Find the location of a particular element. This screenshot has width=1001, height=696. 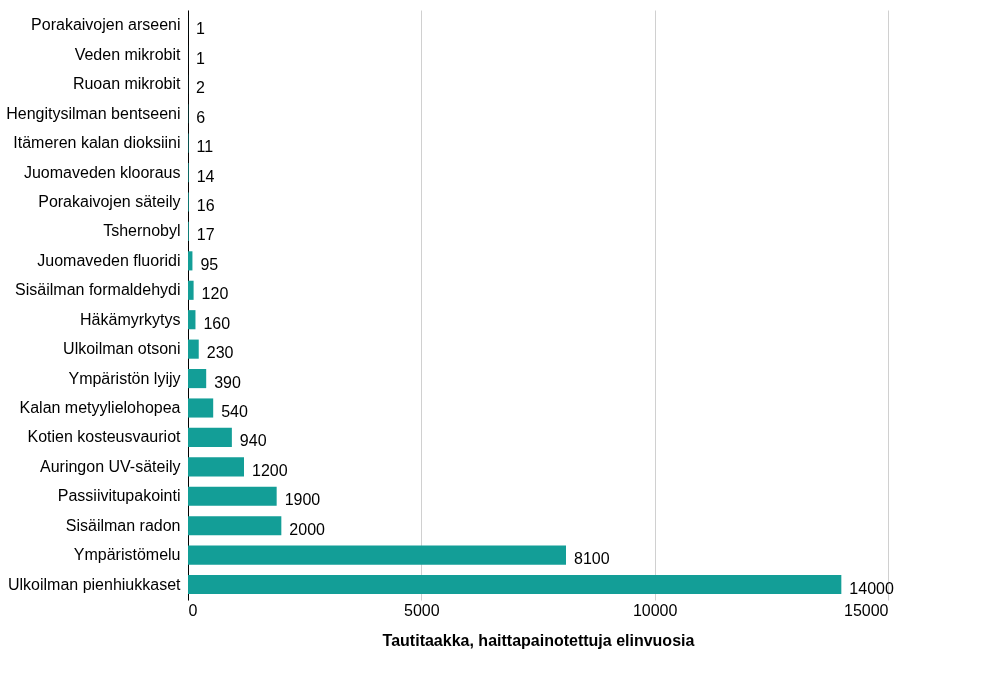

y-tick-label: Veden mikrobit is located at coordinates (128, 54).